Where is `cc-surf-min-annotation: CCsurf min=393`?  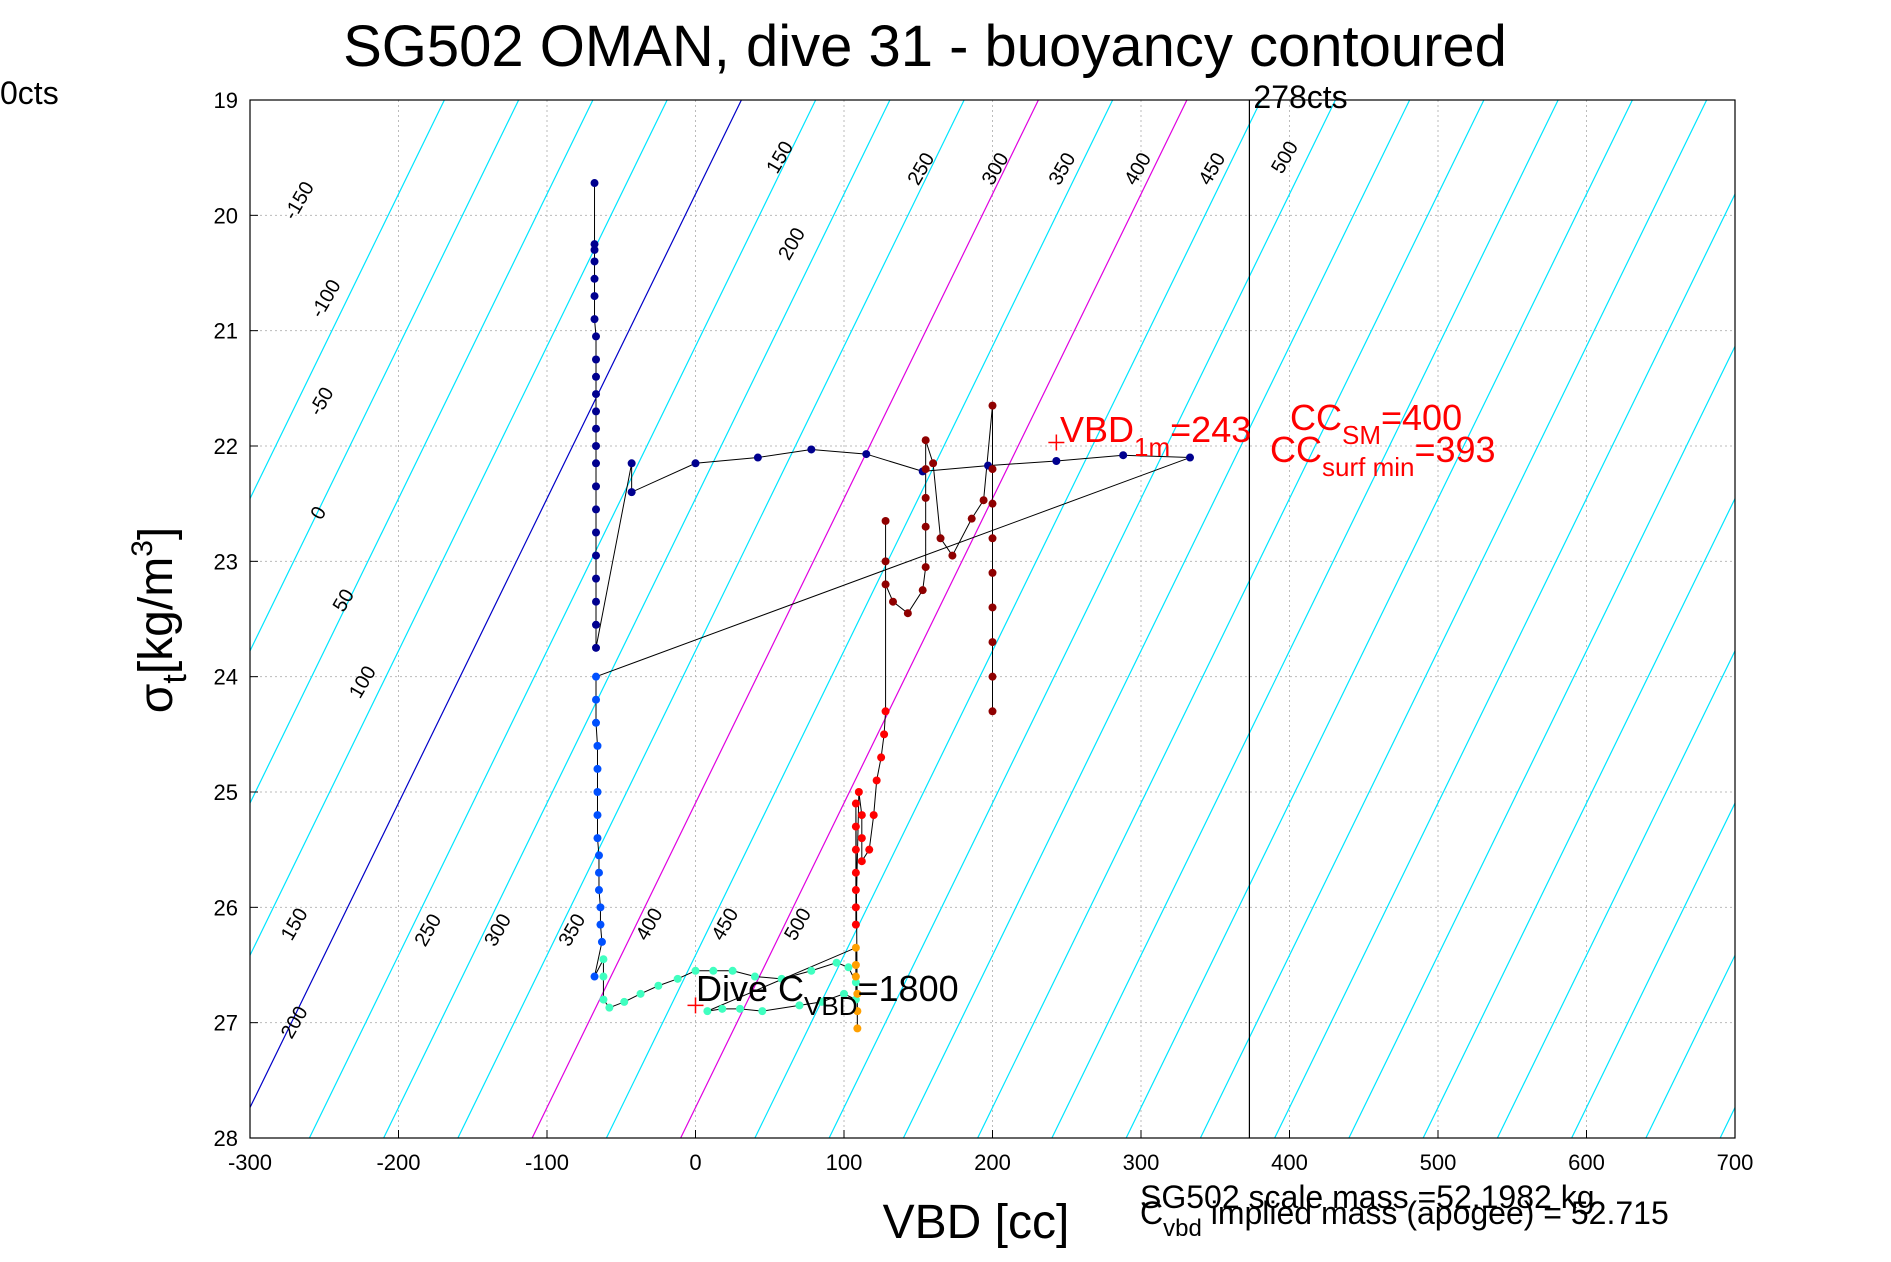
cc-surf-min-annotation: CCsurf min=393 is located at coordinates (1383, 455).